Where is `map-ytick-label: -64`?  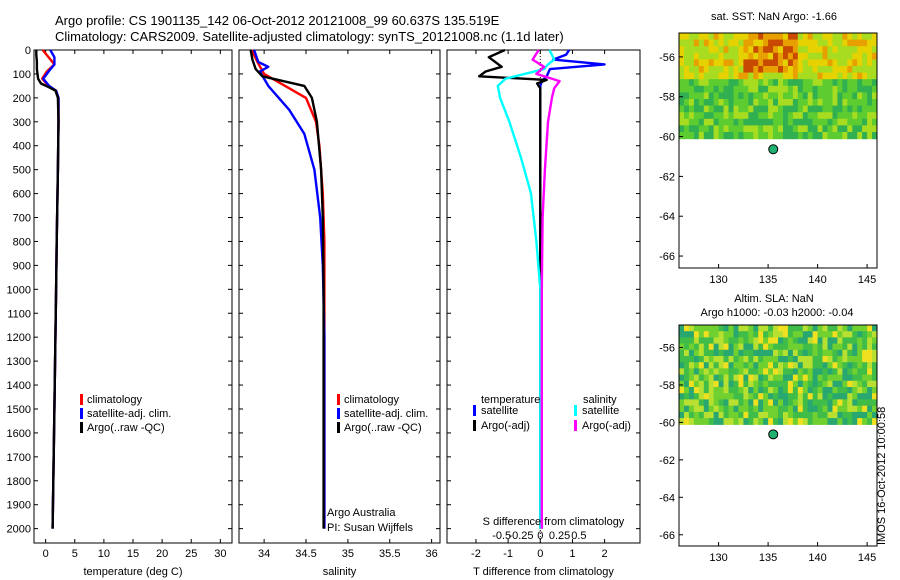 map-ytick-label: -64 is located at coordinates (667, 498).